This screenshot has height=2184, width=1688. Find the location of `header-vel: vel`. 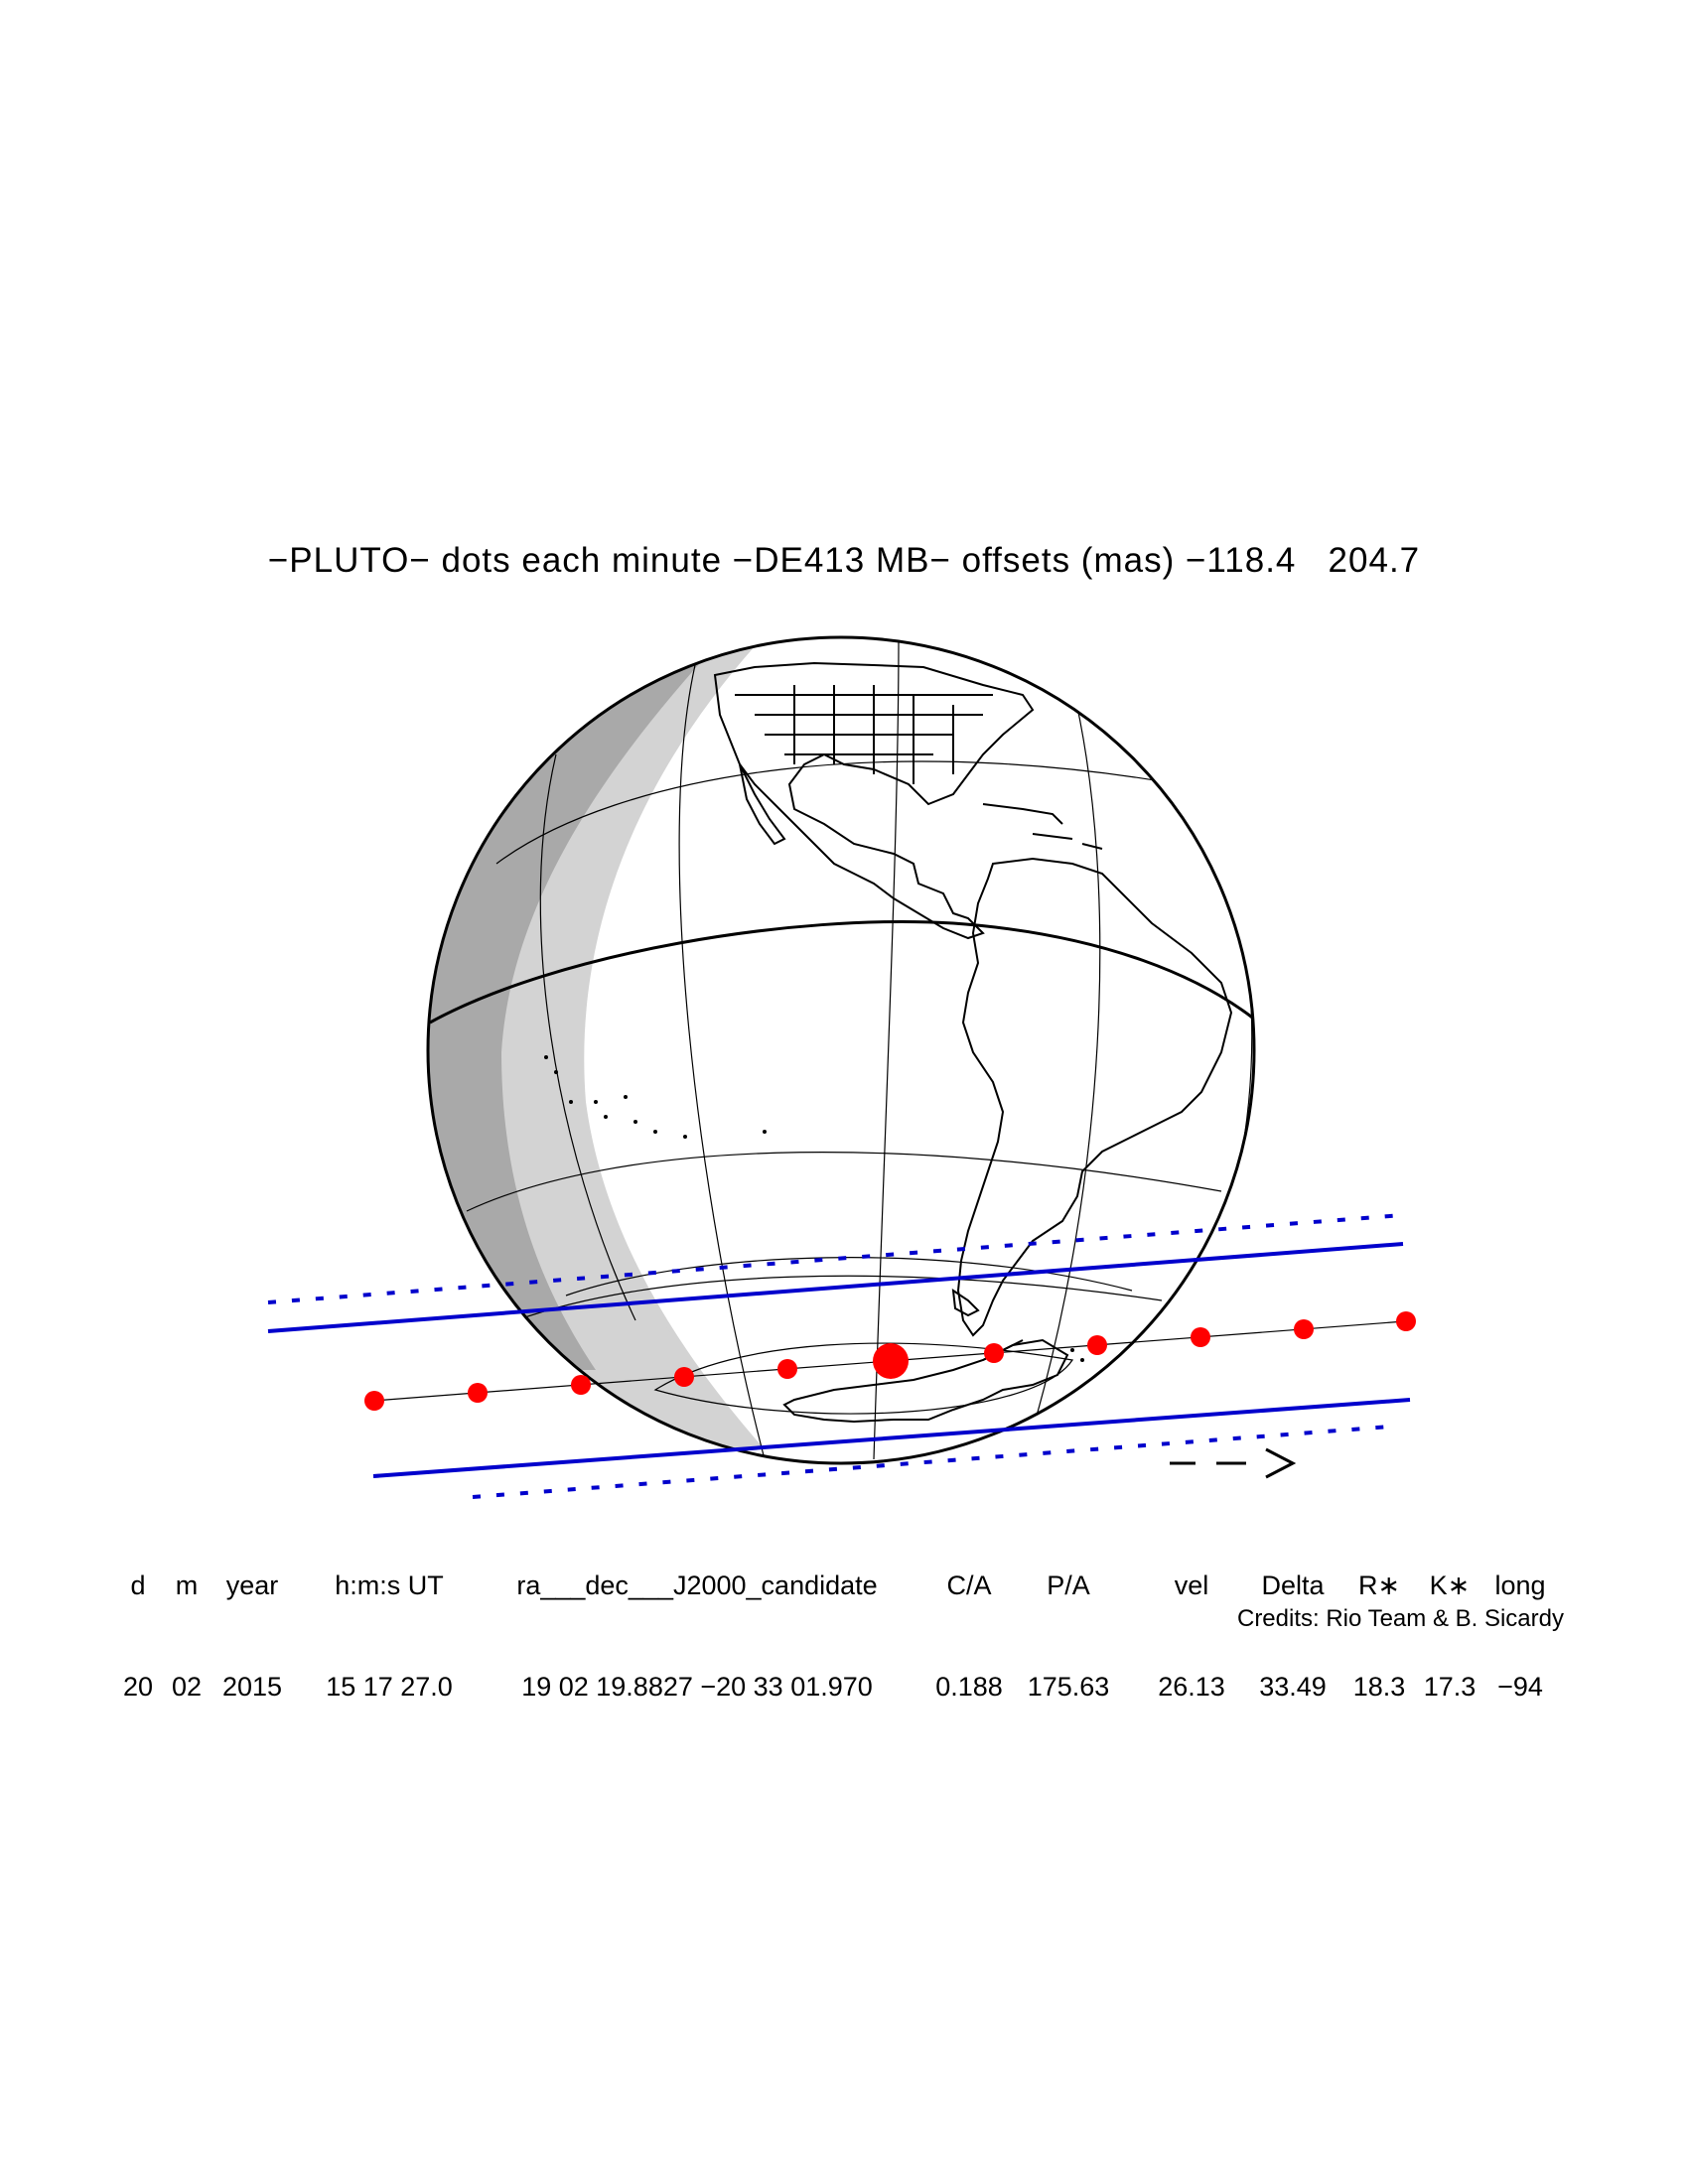

header-vel: vel is located at coordinates (1191, 1585).